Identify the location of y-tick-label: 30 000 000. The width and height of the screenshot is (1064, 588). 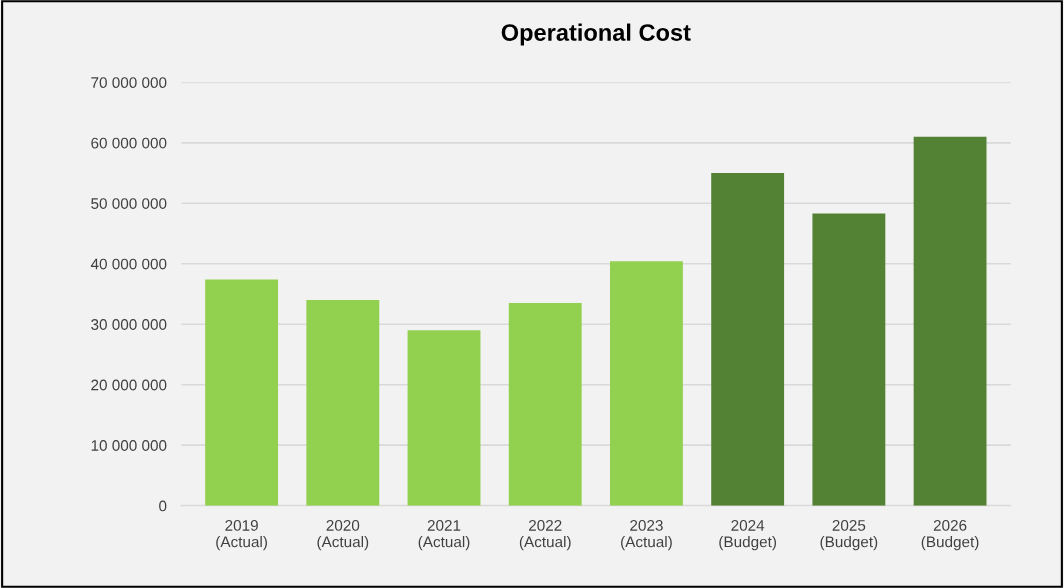
(129, 324).